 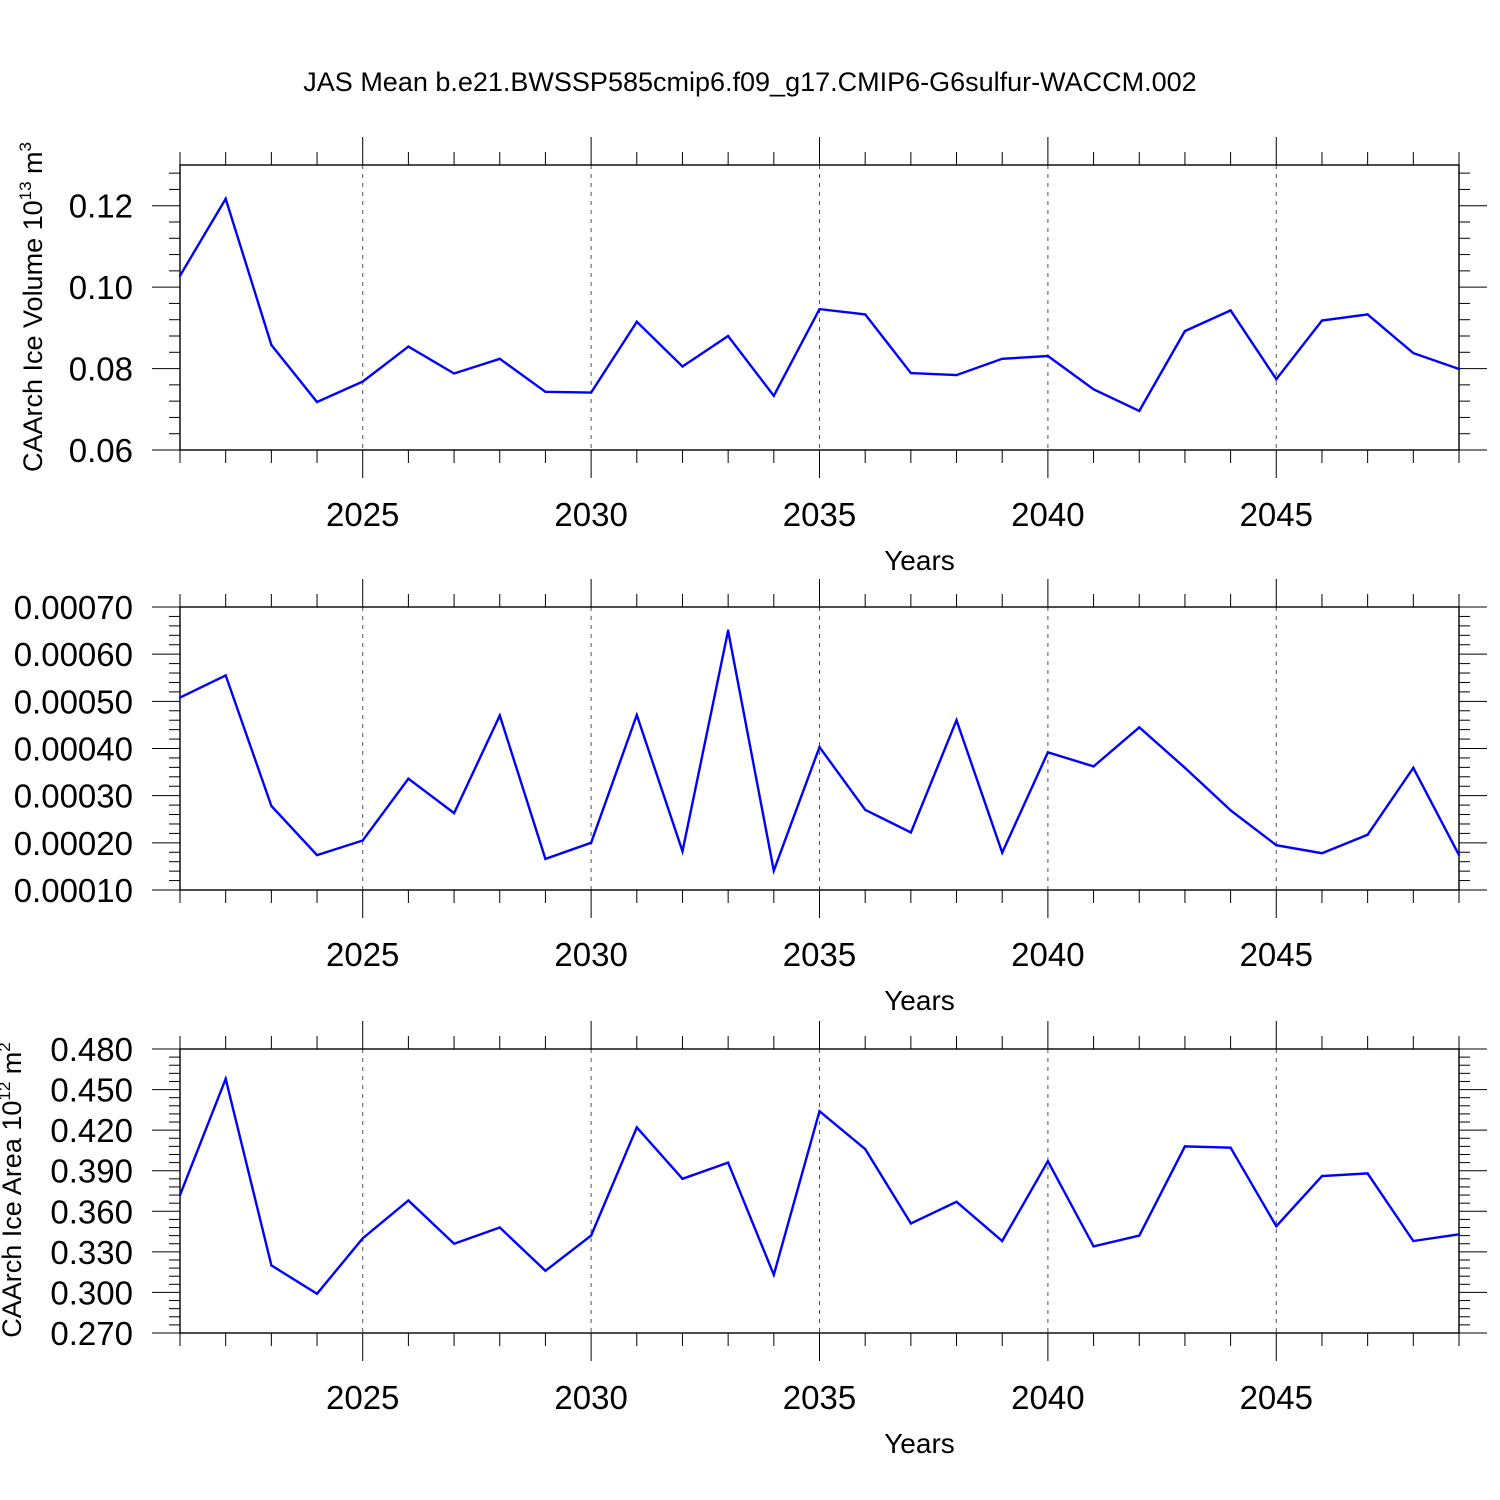 I want to click on y-tick-label: 0.420, so click(x=91, y=1130).